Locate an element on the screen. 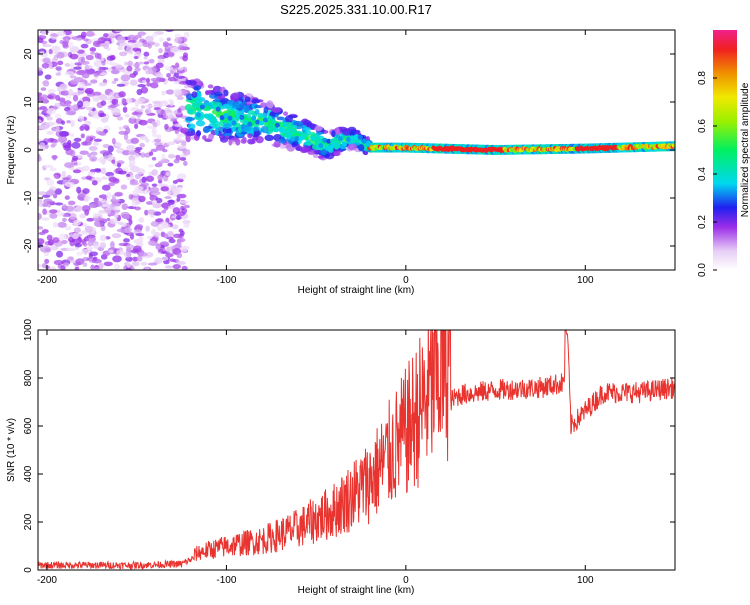 The height and width of the screenshot is (605, 750). spectrogram-y-tick-label: -20 is located at coordinates (28, 245).